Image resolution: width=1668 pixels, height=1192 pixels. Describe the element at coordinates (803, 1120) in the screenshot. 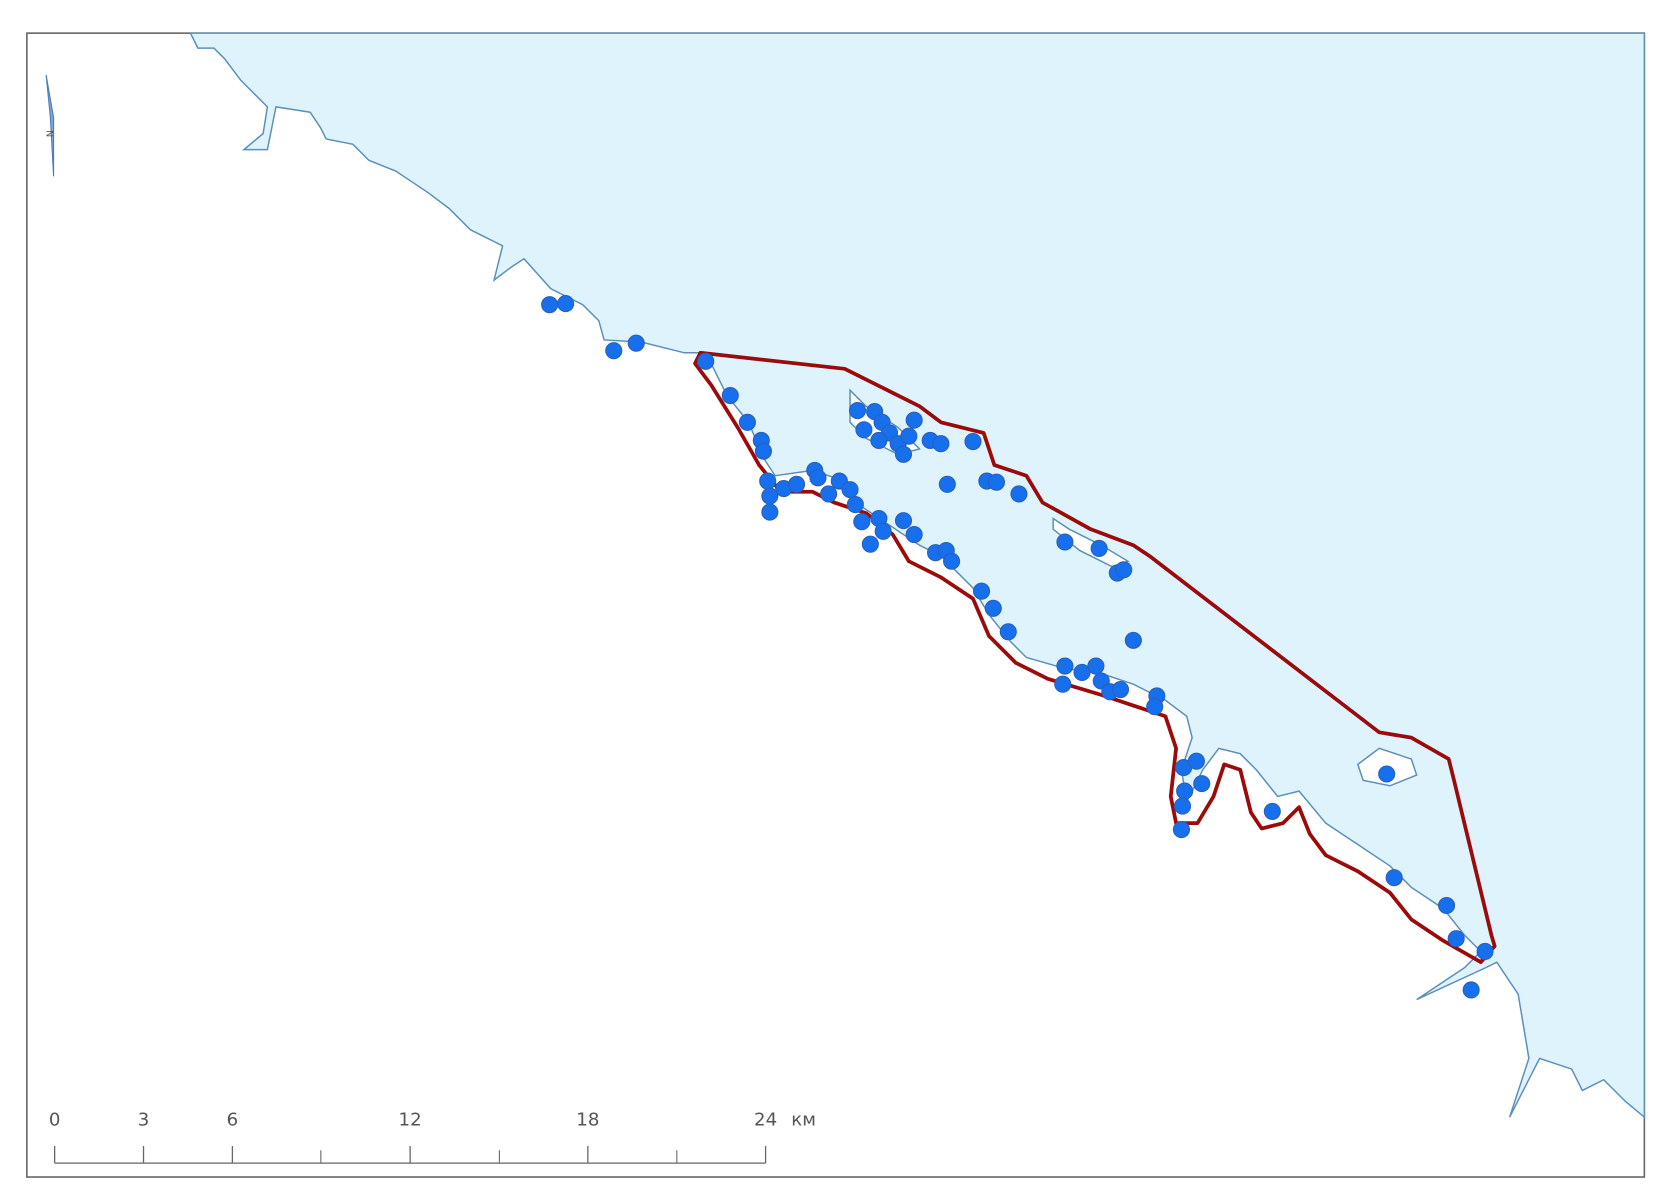

I see `scale-unit: км` at that location.